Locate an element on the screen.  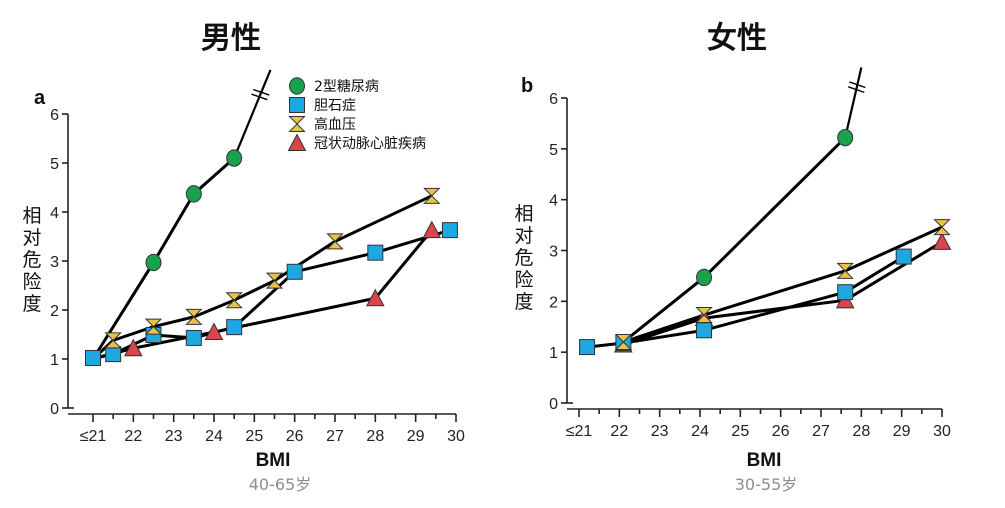
legend-marker-chd is located at coordinates (297, 142).